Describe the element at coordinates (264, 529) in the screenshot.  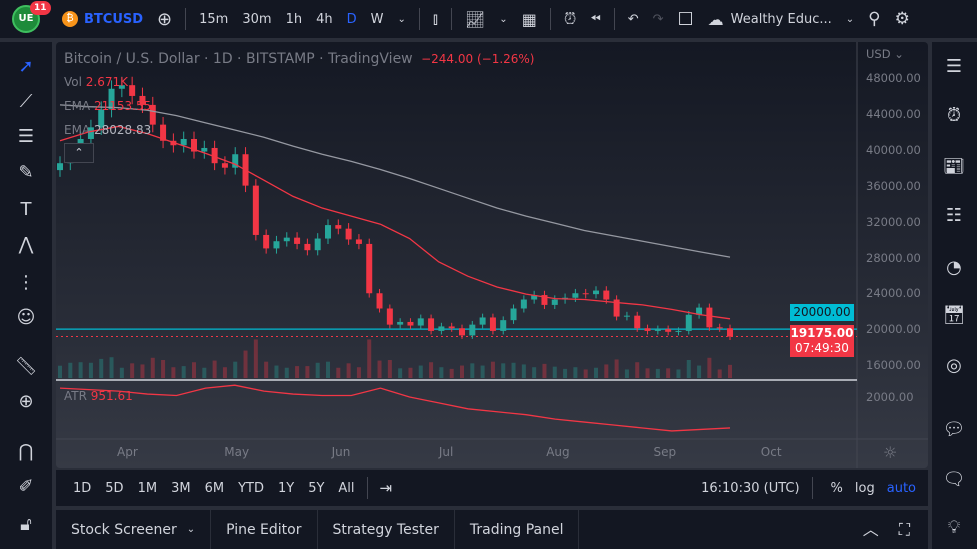
I see `tab-pine-editor: Pine Editor` at that location.